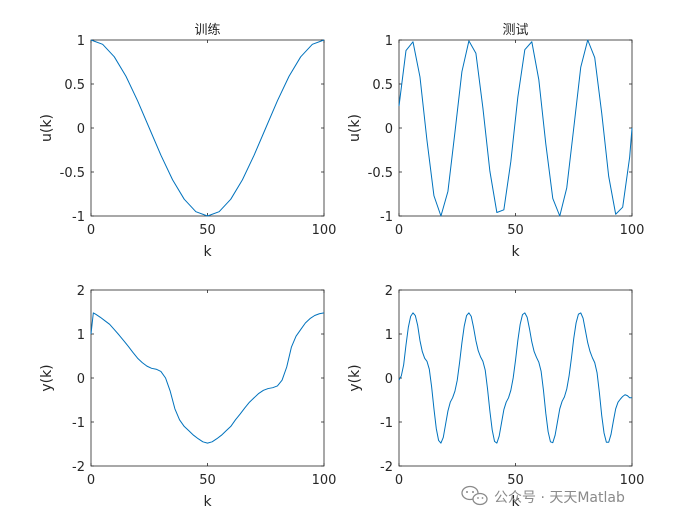  I want to click on watermark: 公众号 · 天天Matlab, so click(543, 495).